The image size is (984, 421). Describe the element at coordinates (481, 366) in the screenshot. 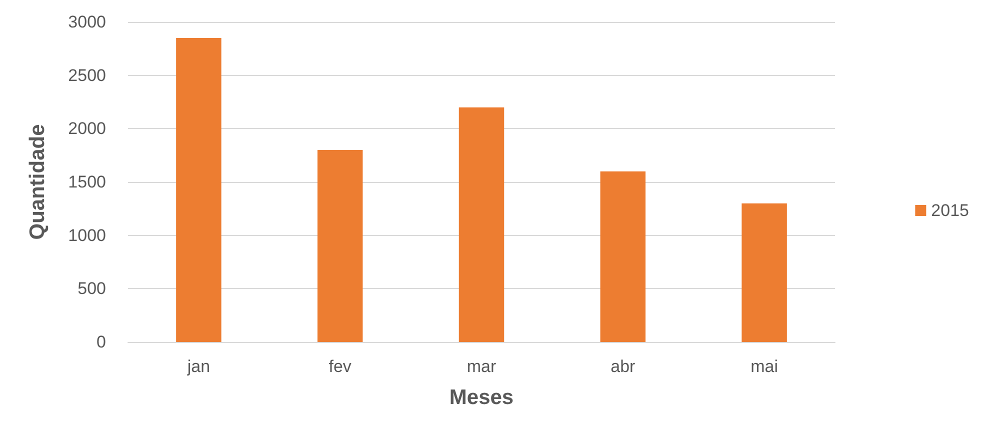

I see `x-tick-label: mar` at that location.